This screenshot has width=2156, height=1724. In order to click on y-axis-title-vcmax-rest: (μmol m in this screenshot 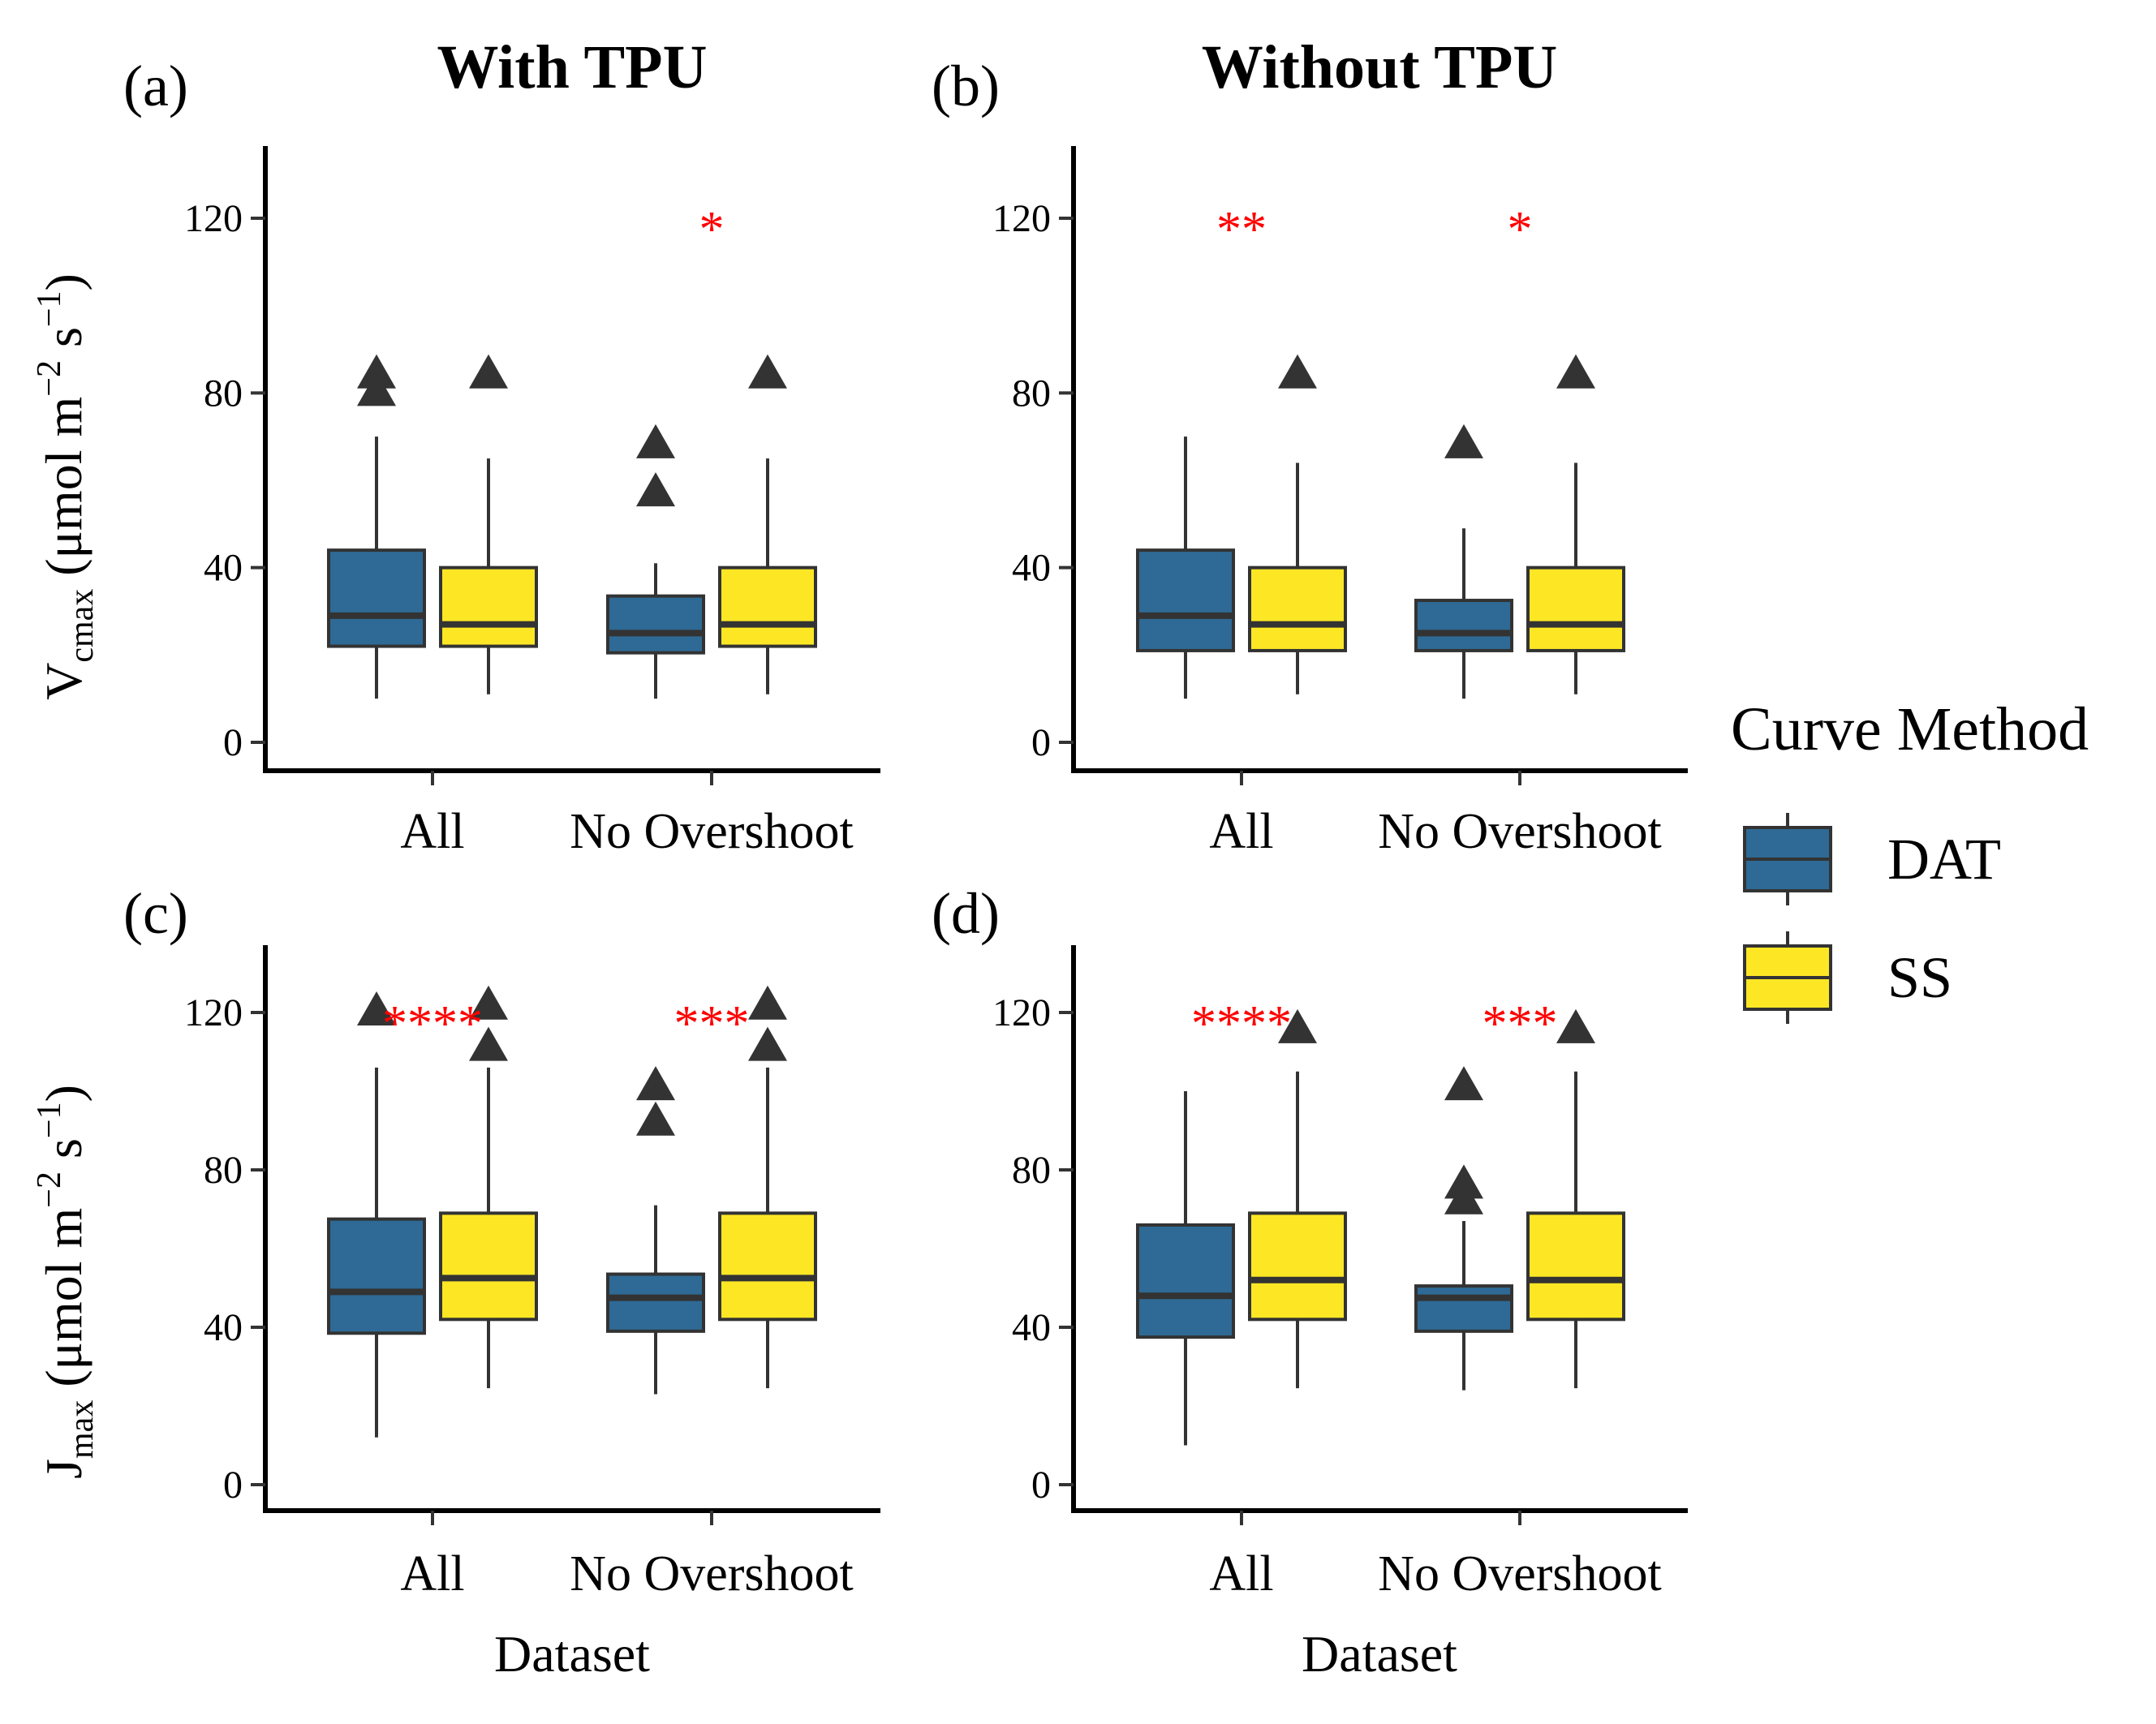, I will do `click(64, 493)`.